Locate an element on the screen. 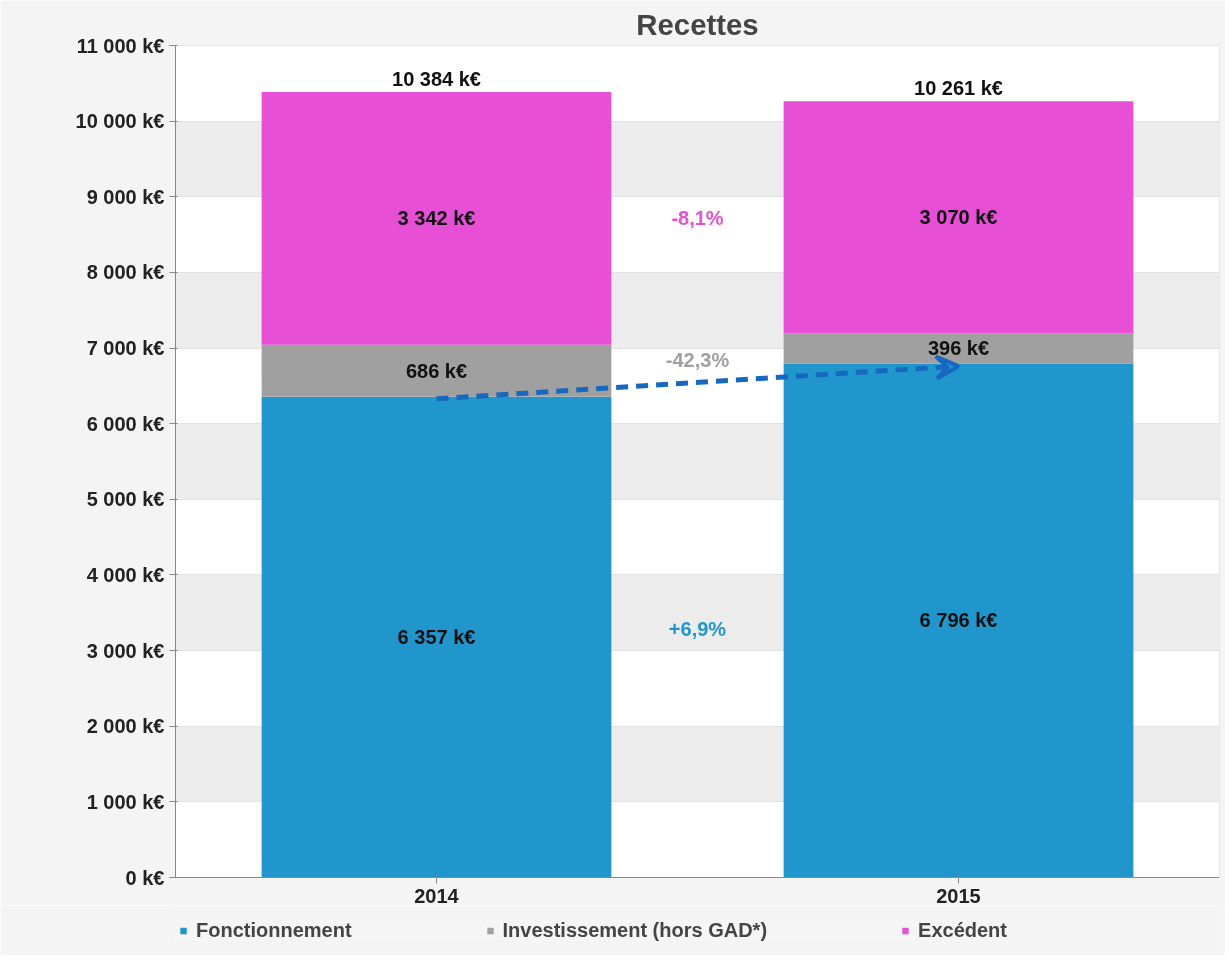  y-tick-label: 11 000 k€ is located at coordinates (120, 45).